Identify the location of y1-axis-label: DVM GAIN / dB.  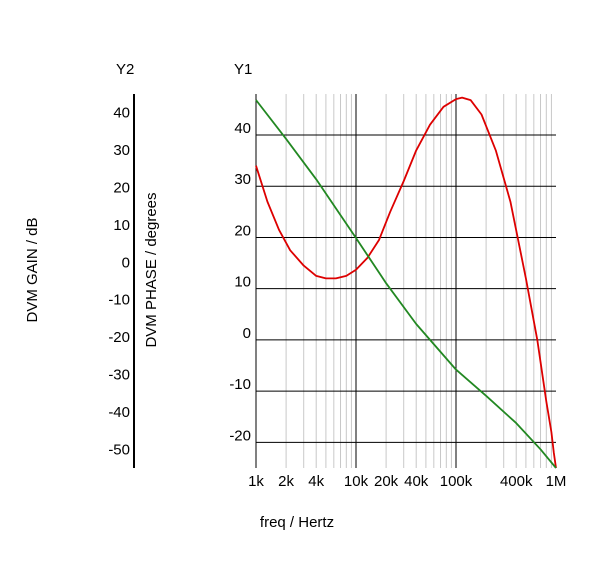
(32, 269).